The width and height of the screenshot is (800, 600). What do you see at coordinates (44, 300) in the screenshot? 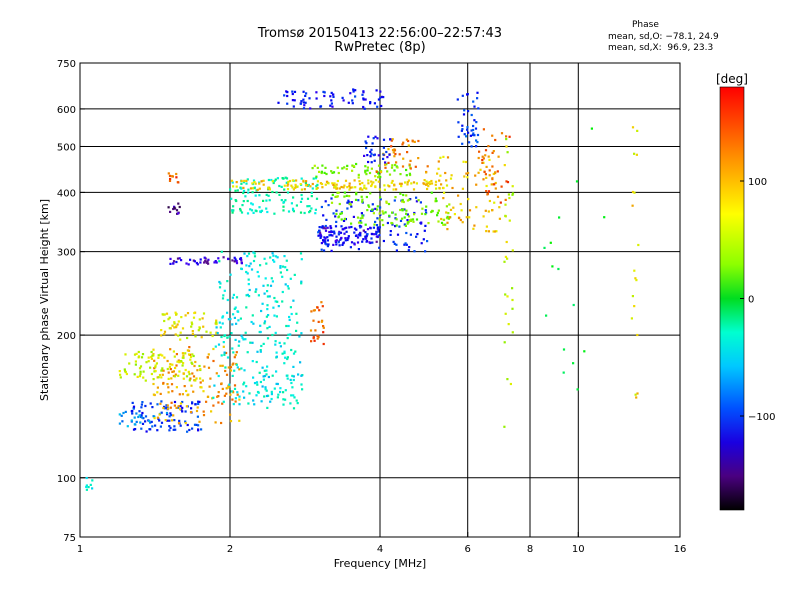
I see `y-axis-label: Stationary phase Virtual Height [km]` at bounding box center [44, 300].